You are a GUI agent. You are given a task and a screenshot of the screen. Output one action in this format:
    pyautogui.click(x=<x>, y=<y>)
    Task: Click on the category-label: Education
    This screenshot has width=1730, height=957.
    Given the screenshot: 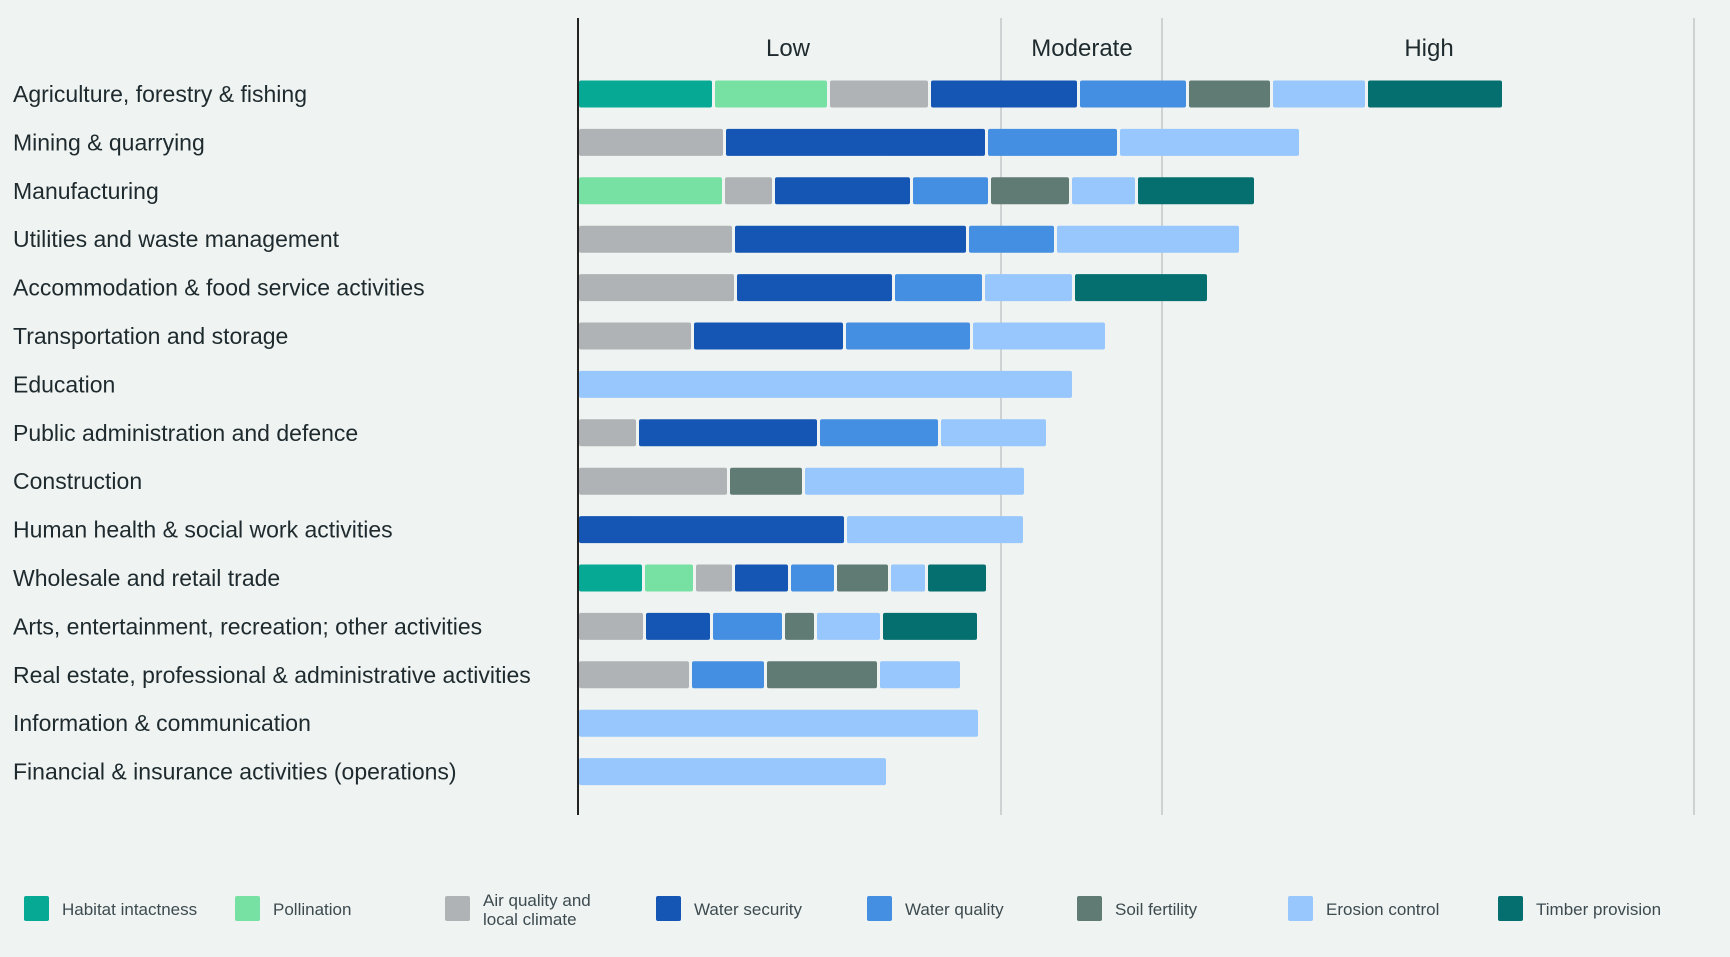 What is the action you would take?
    pyautogui.click(x=64, y=384)
    